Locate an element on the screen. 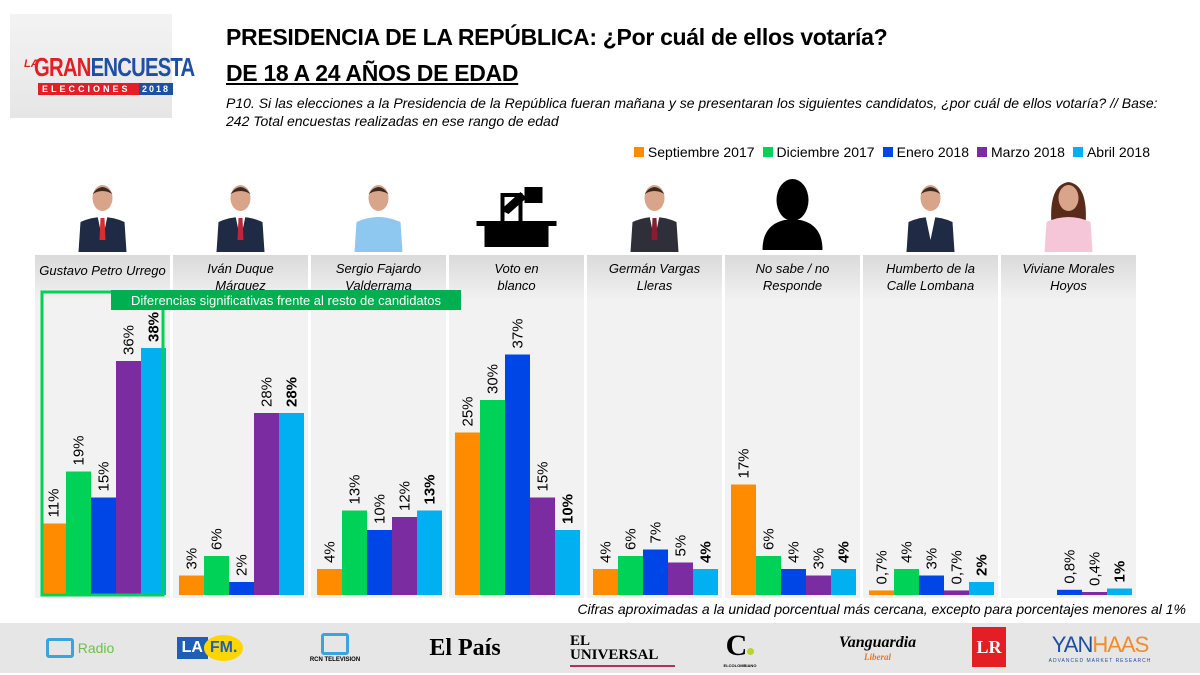  legend-label: Enero 2018 is located at coordinates (933, 152).